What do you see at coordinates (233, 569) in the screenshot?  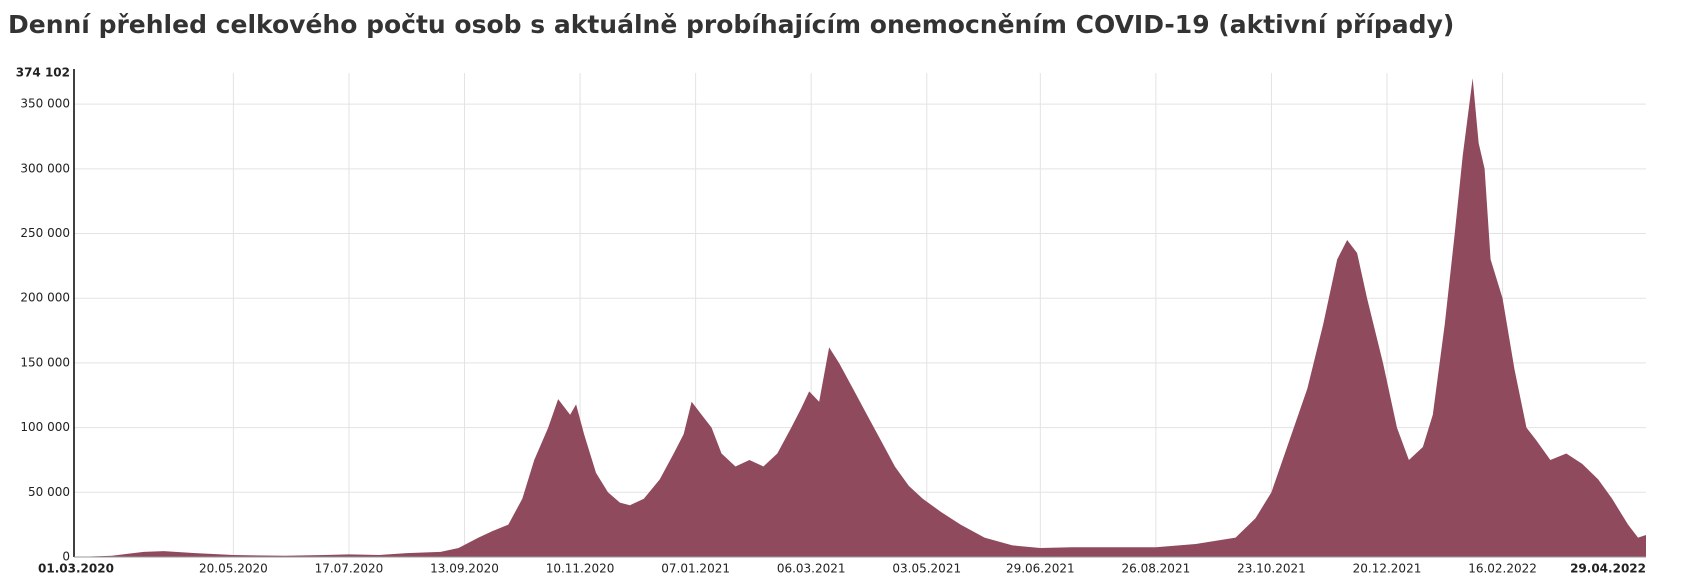 I see `x-tick-label: 20.05.2020` at bounding box center [233, 569].